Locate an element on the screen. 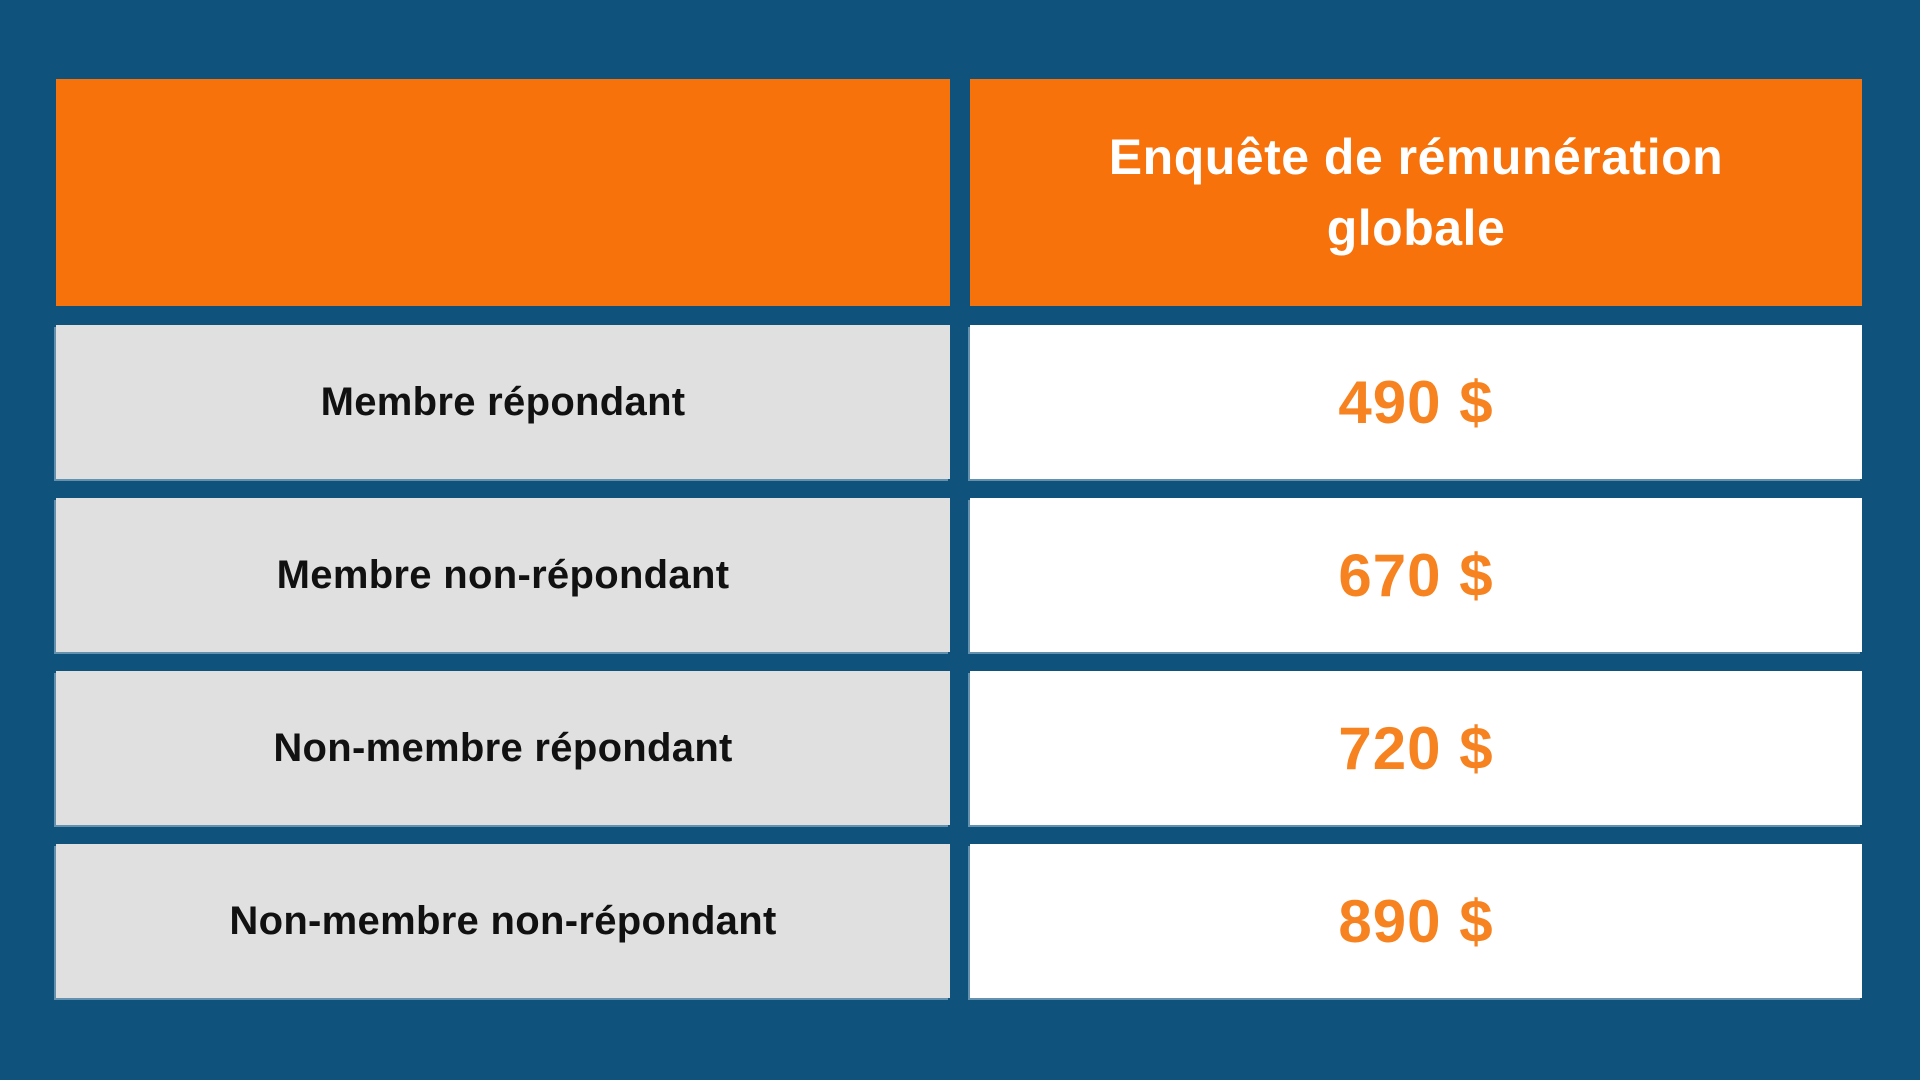  header-corner-cell is located at coordinates (503, 192).